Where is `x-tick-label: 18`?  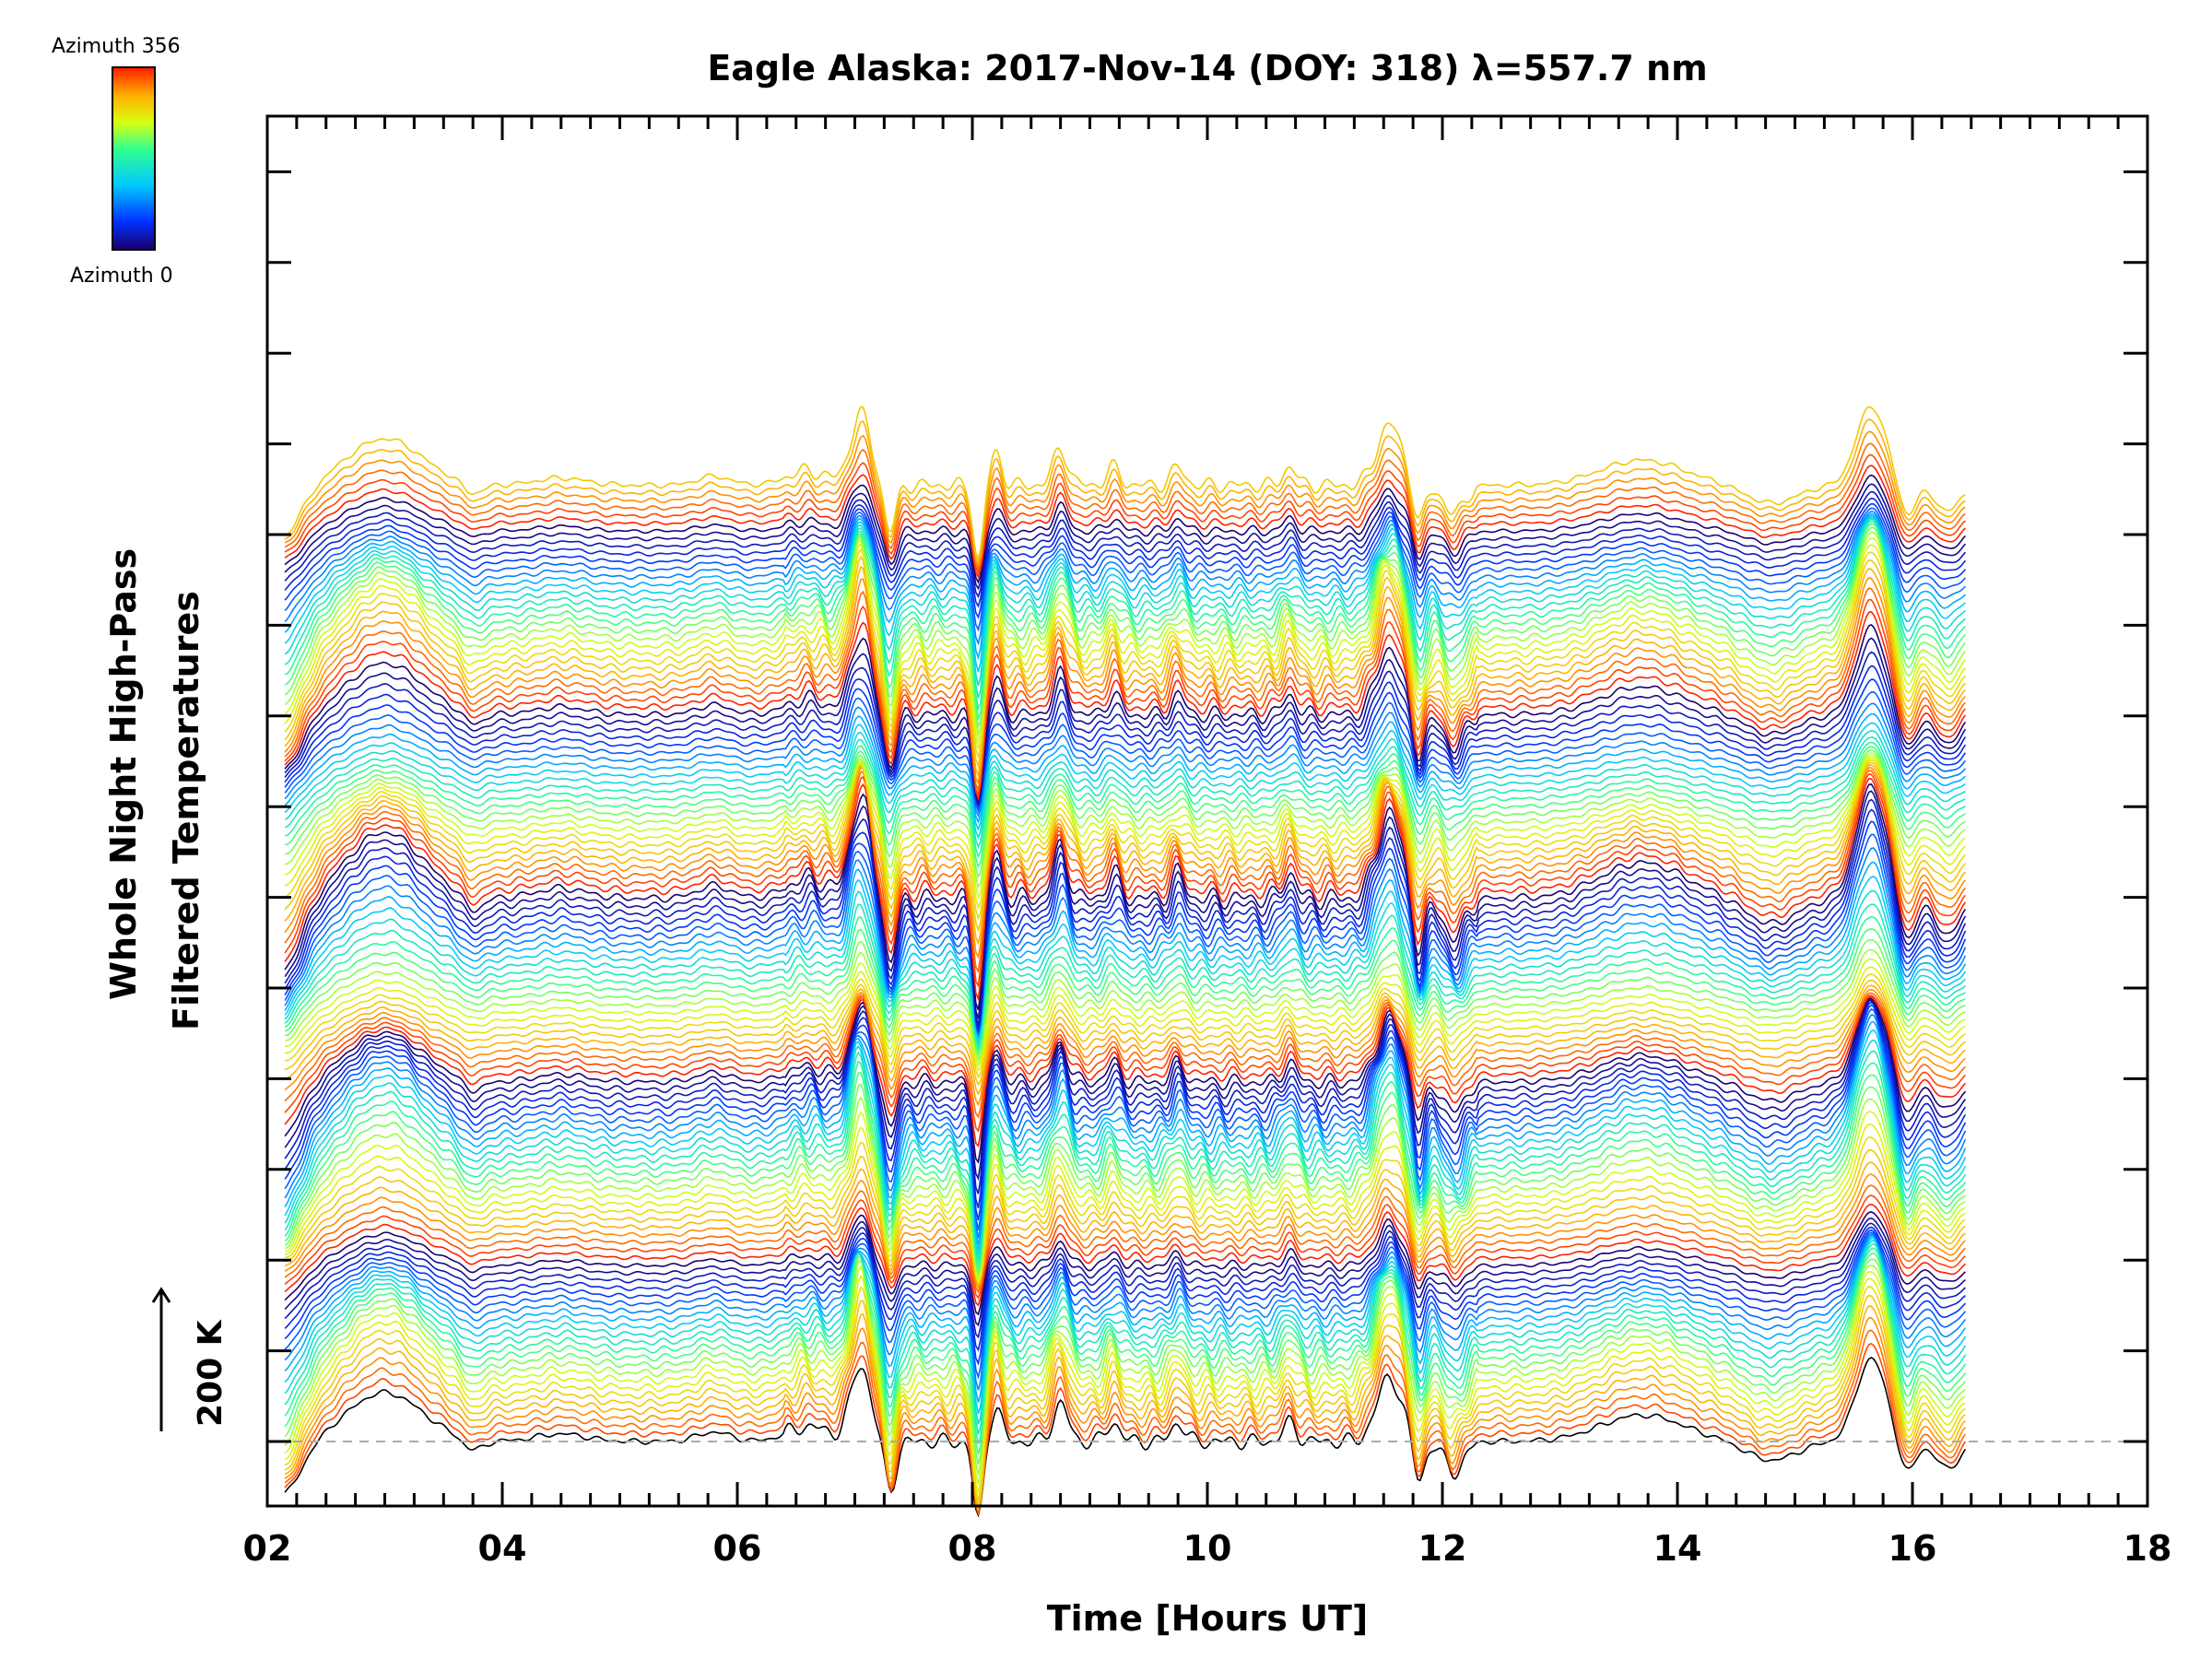
x-tick-label: 18 is located at coordinates (2147, 1548).